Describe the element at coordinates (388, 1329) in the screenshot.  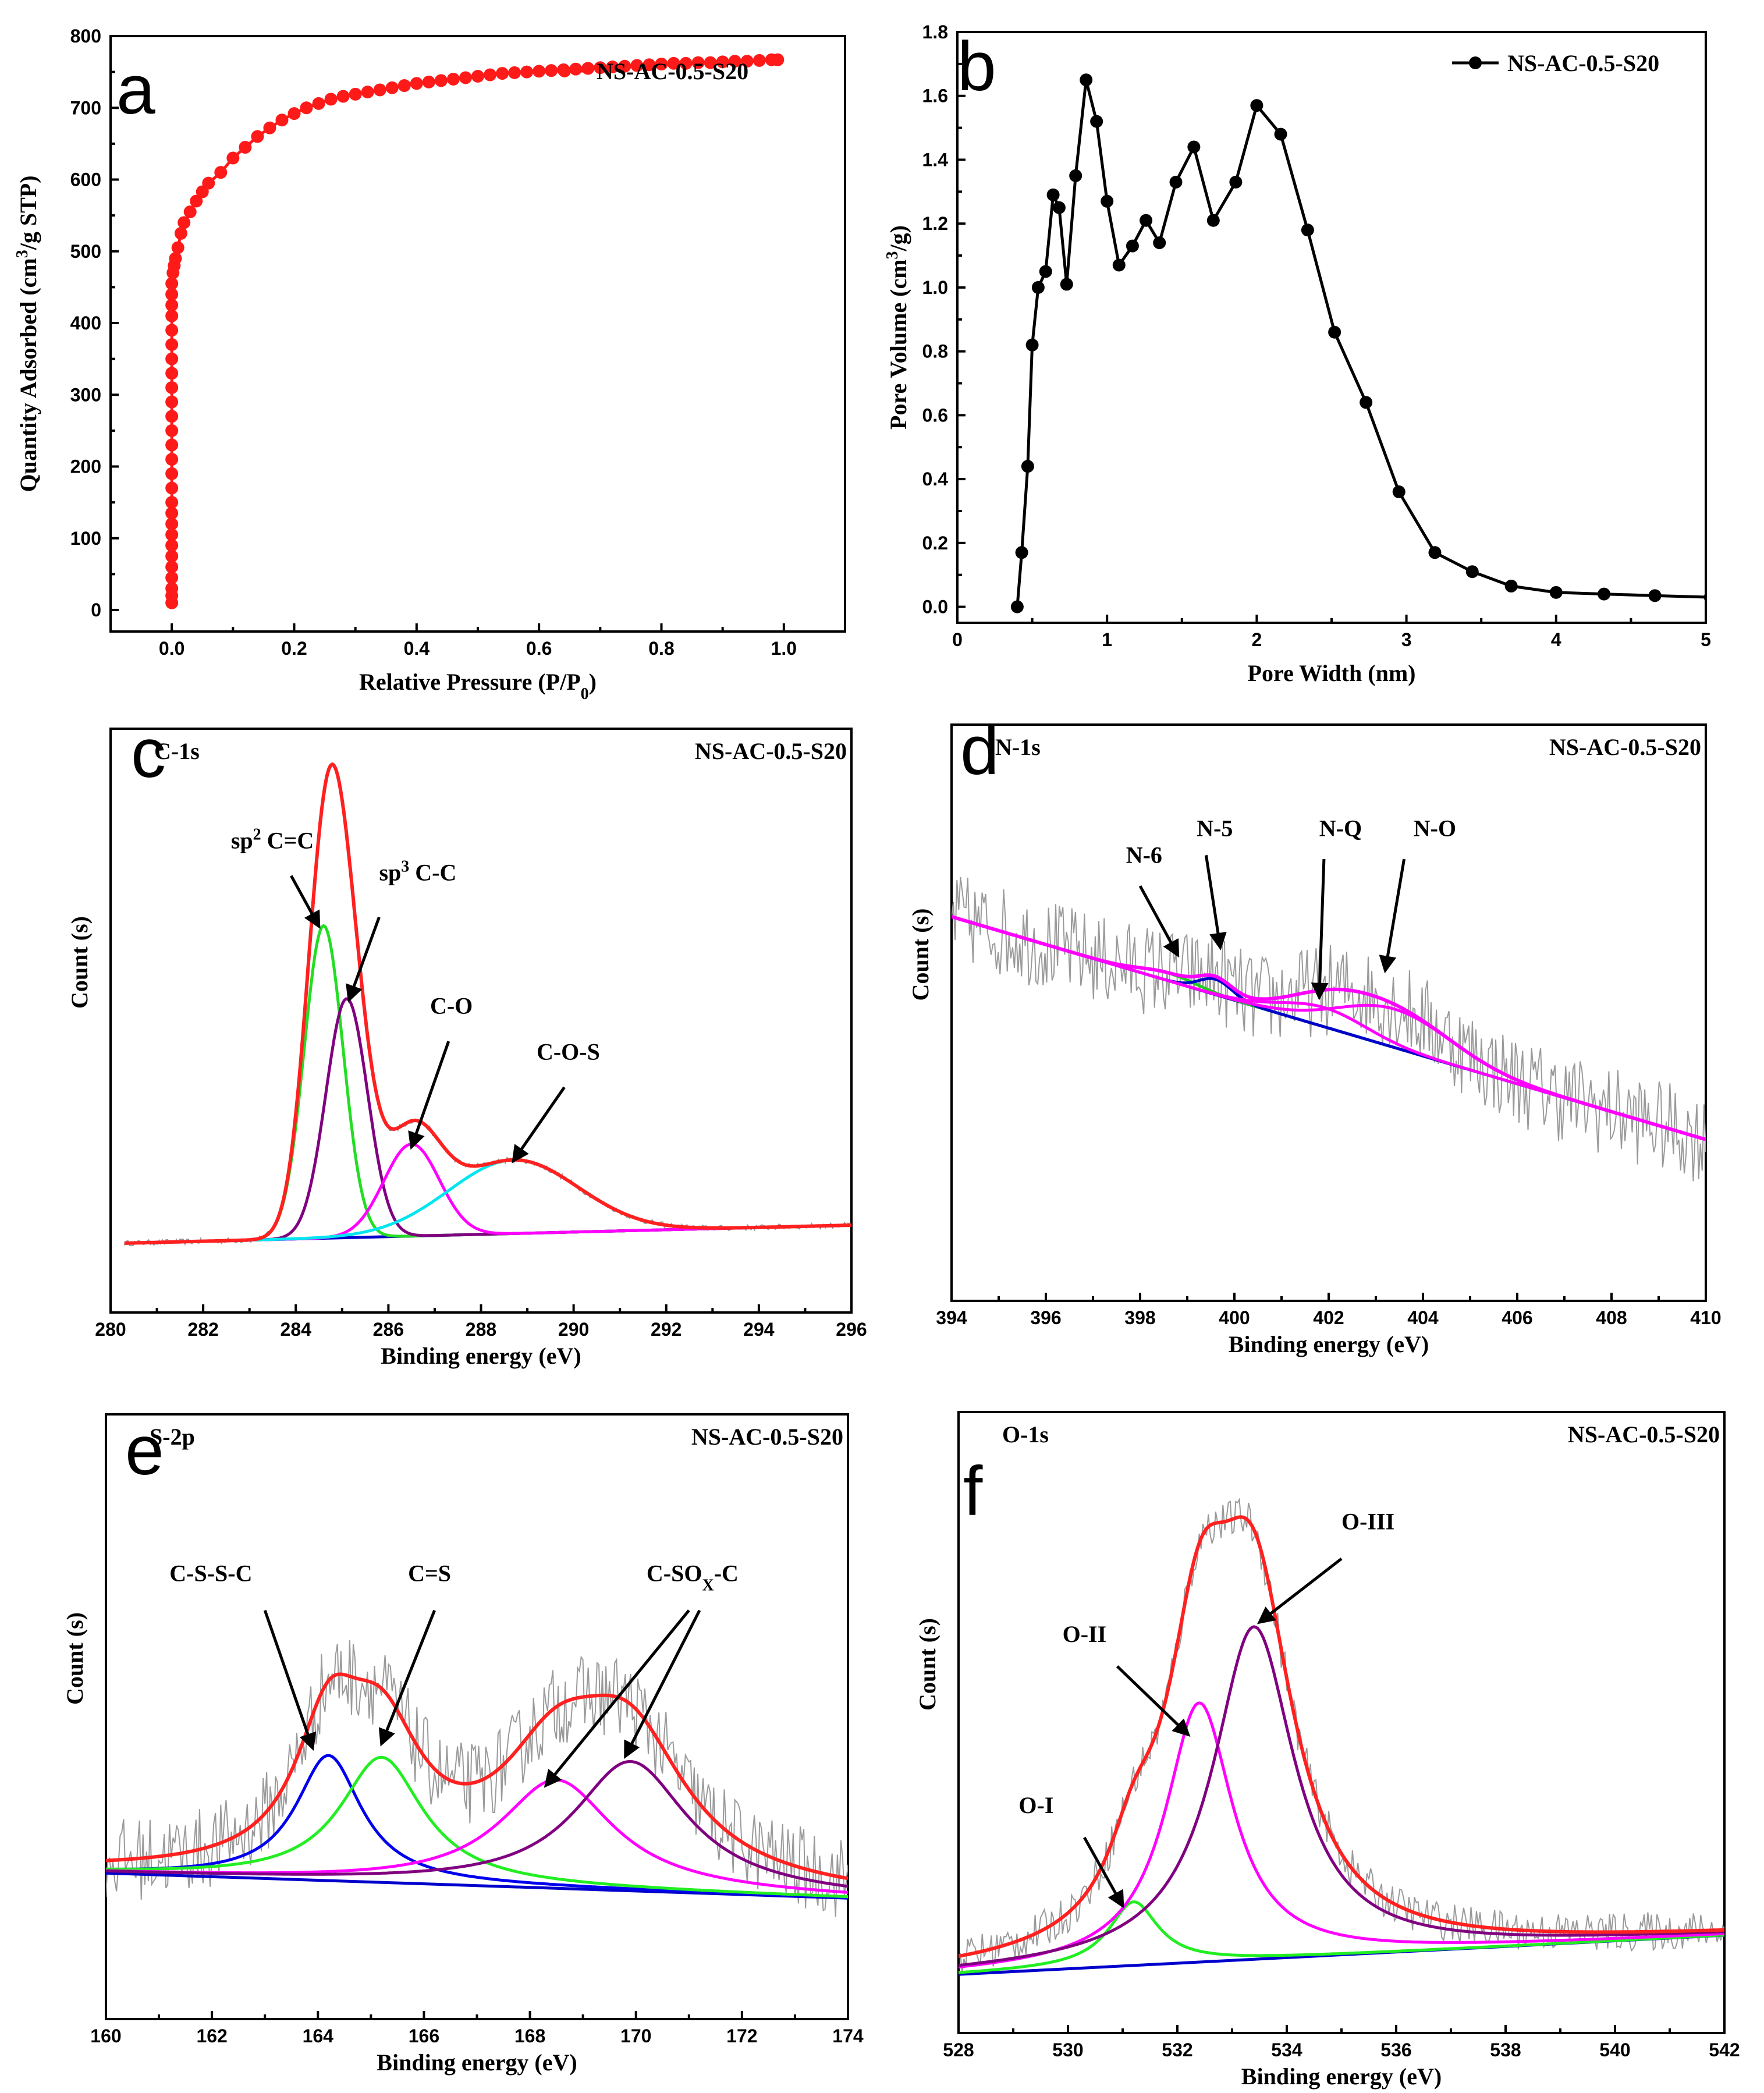
I see `x-tick-label: 286` at that location.